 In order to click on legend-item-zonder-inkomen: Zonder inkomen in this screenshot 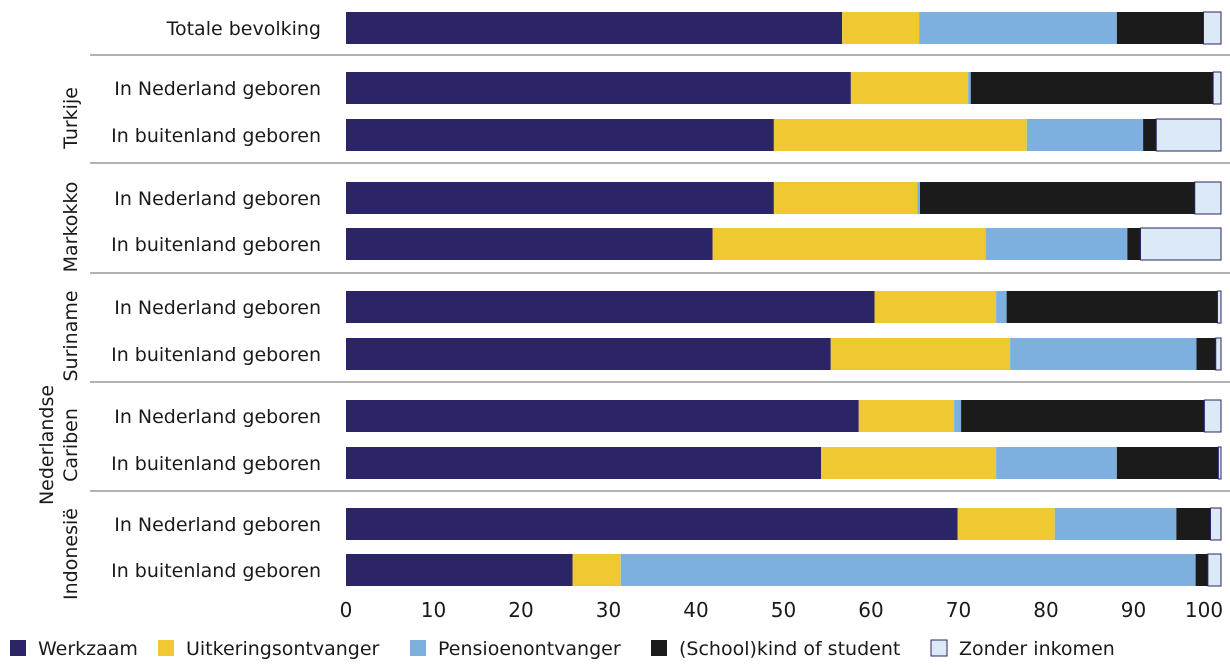, I will do `click(1022, 649)`.